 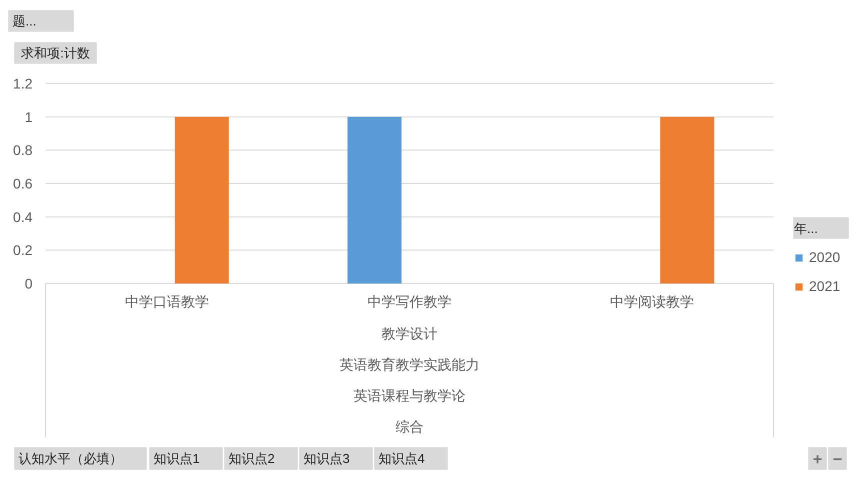 What do you see at coordinates (55, 53) in the screenshot?
I see `y-axis-title: 求和项:计数` at bounding box center [55, 53].